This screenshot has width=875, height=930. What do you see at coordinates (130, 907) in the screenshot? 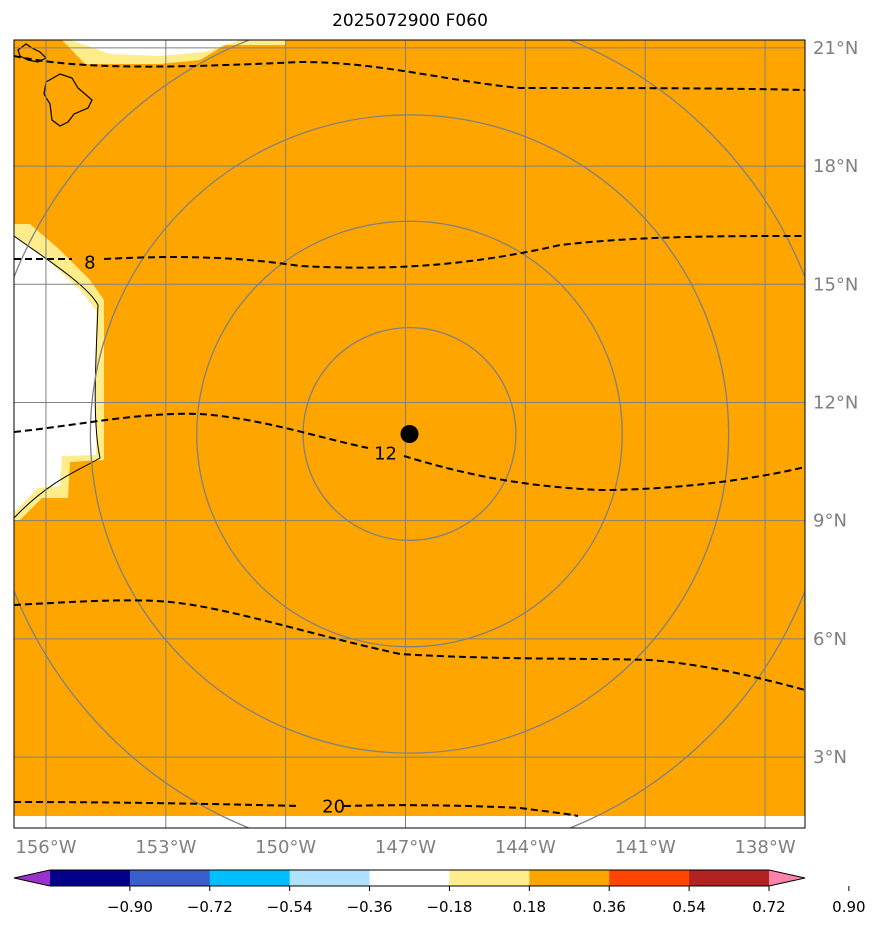
I see `colorbar-tick-label: −0.90` at bounding box center [130, 907].